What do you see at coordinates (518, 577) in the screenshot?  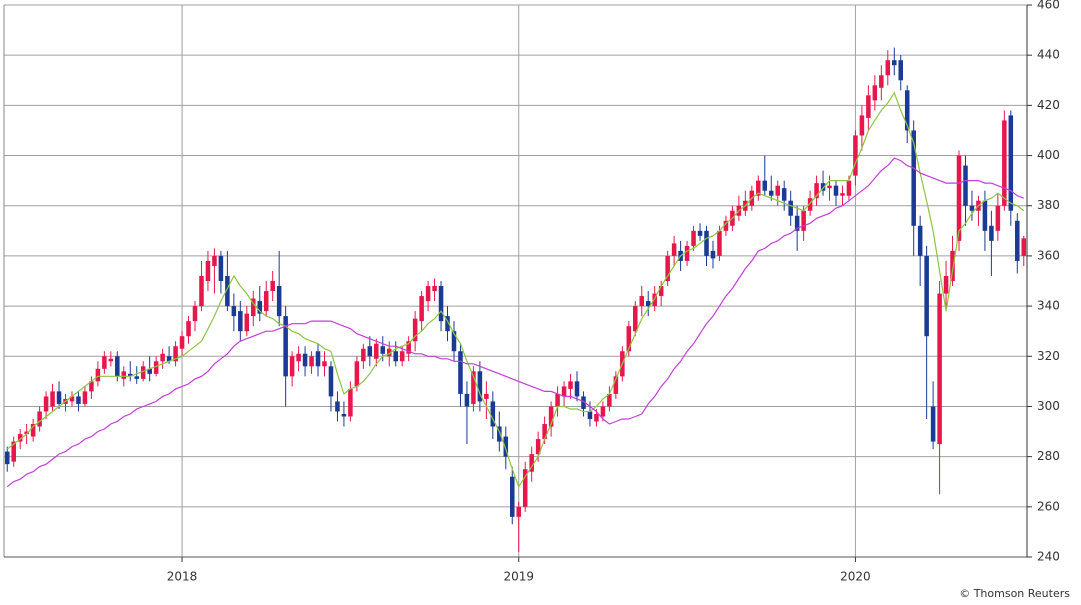 I see `x-tick-label: 2019` at bounding box center [518, 577].